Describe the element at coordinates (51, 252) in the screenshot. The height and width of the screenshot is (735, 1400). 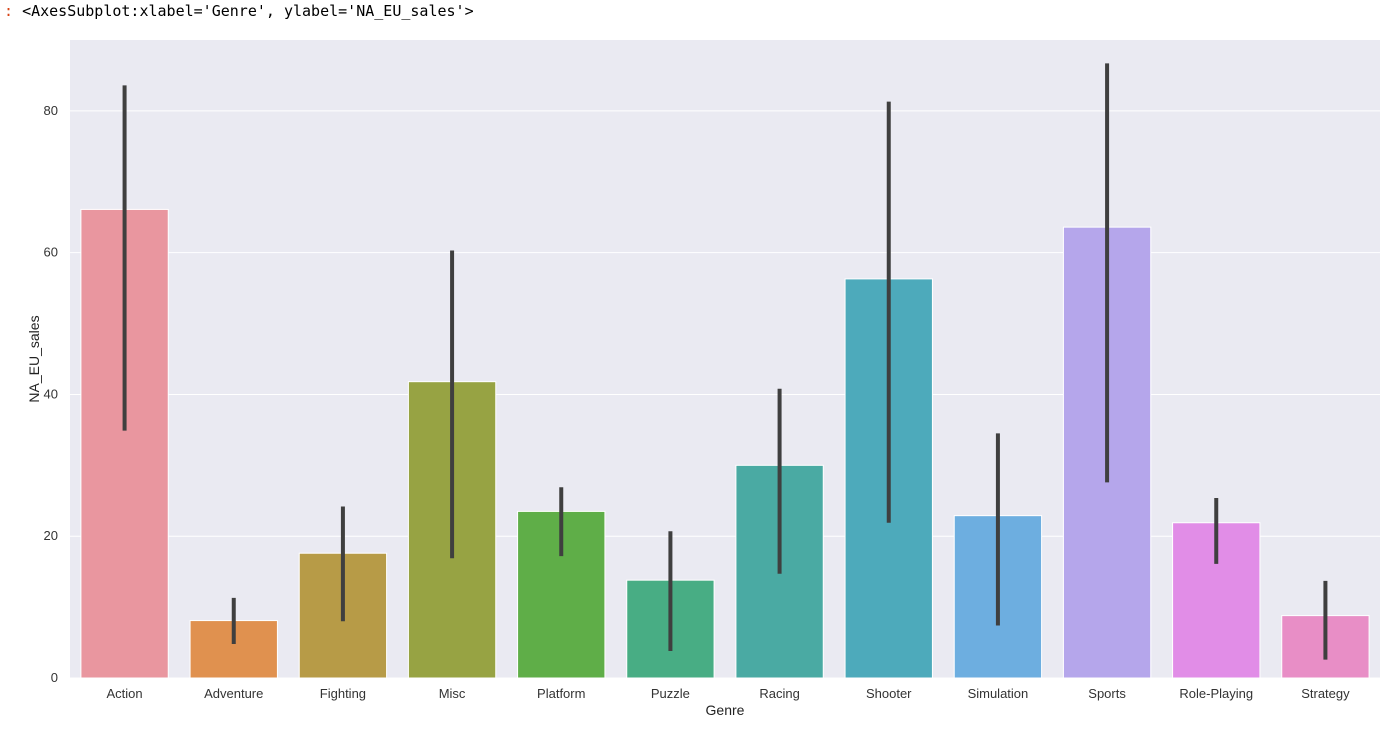
I see `y-tick-label: 60` at that location.